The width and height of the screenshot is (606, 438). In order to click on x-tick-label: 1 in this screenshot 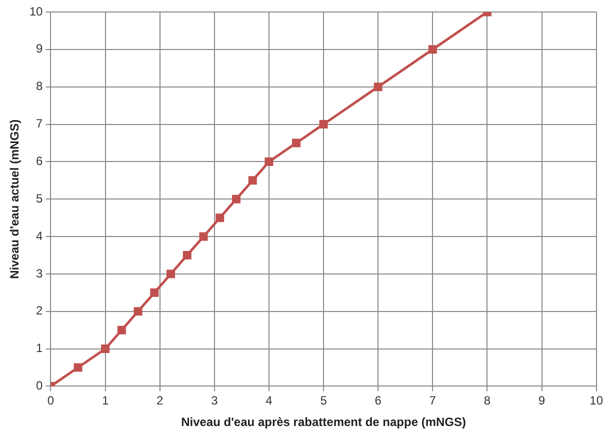, I will do `click(105, 401)`.